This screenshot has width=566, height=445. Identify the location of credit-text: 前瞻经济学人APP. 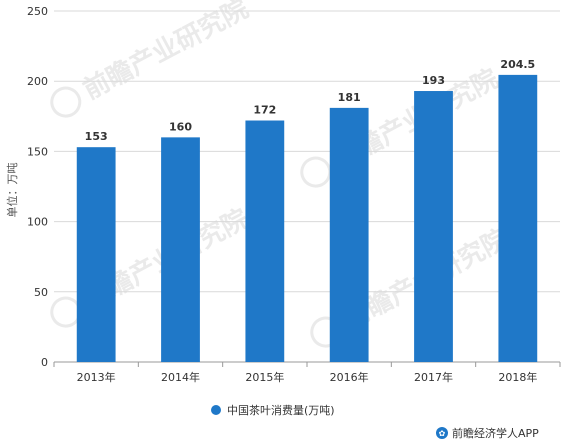
(495, 433).